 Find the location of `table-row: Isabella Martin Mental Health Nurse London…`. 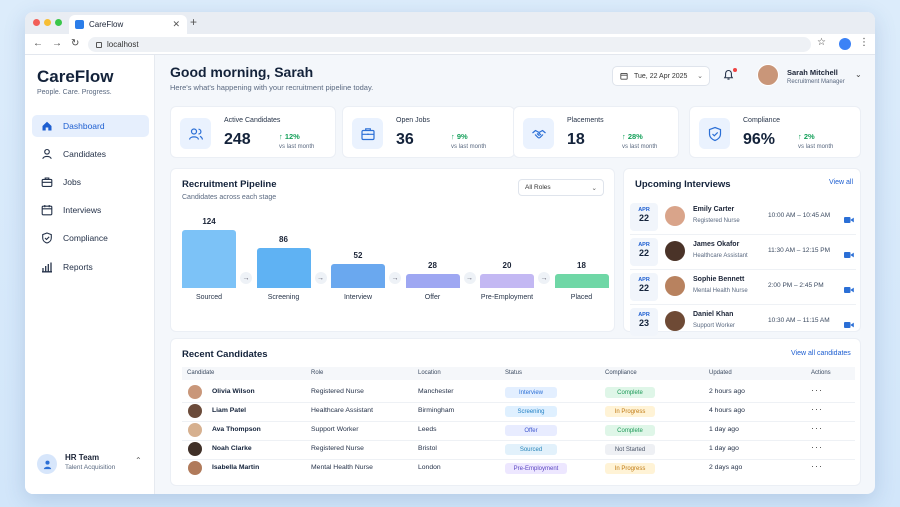

table-row: Isabella Martin Mental Health Nurse London… is located at coordinates (516, 468).